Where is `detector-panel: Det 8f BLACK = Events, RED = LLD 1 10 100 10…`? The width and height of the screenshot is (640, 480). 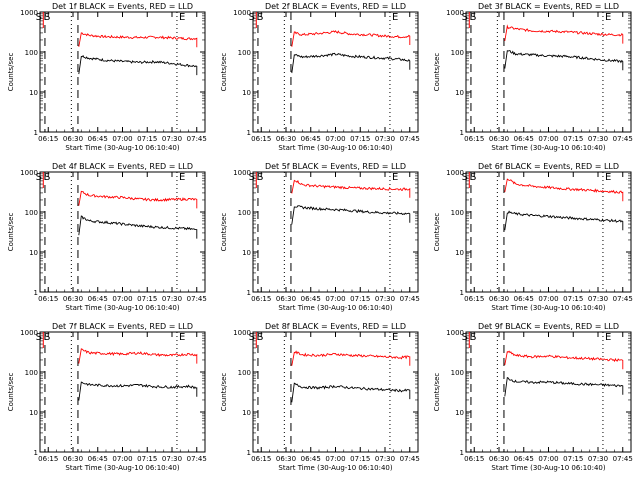 detector-panel: Det 8f BLACK = Events, RED = LLD 1 10 100 10… is located at coordinates (320, 397).